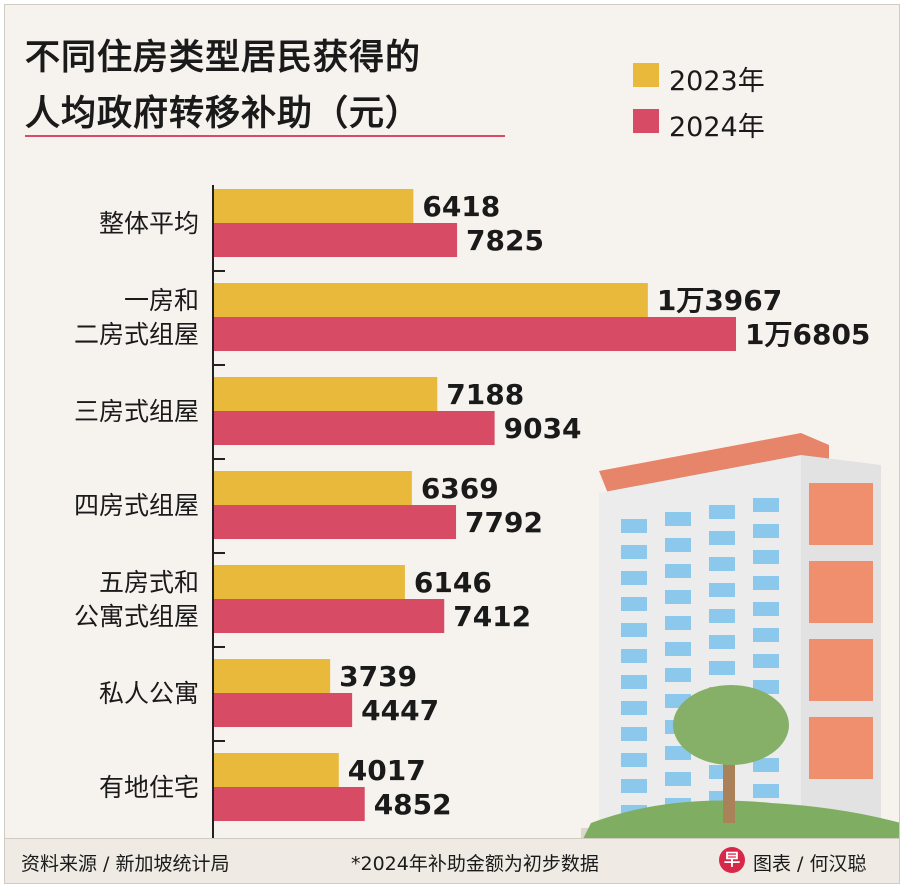 Image resolution: width=906 pixels, height=890 pixels. Describe the element at coordinates (149, 582) in the screenshot. I see `category-label-line: 五房式和` at that location.